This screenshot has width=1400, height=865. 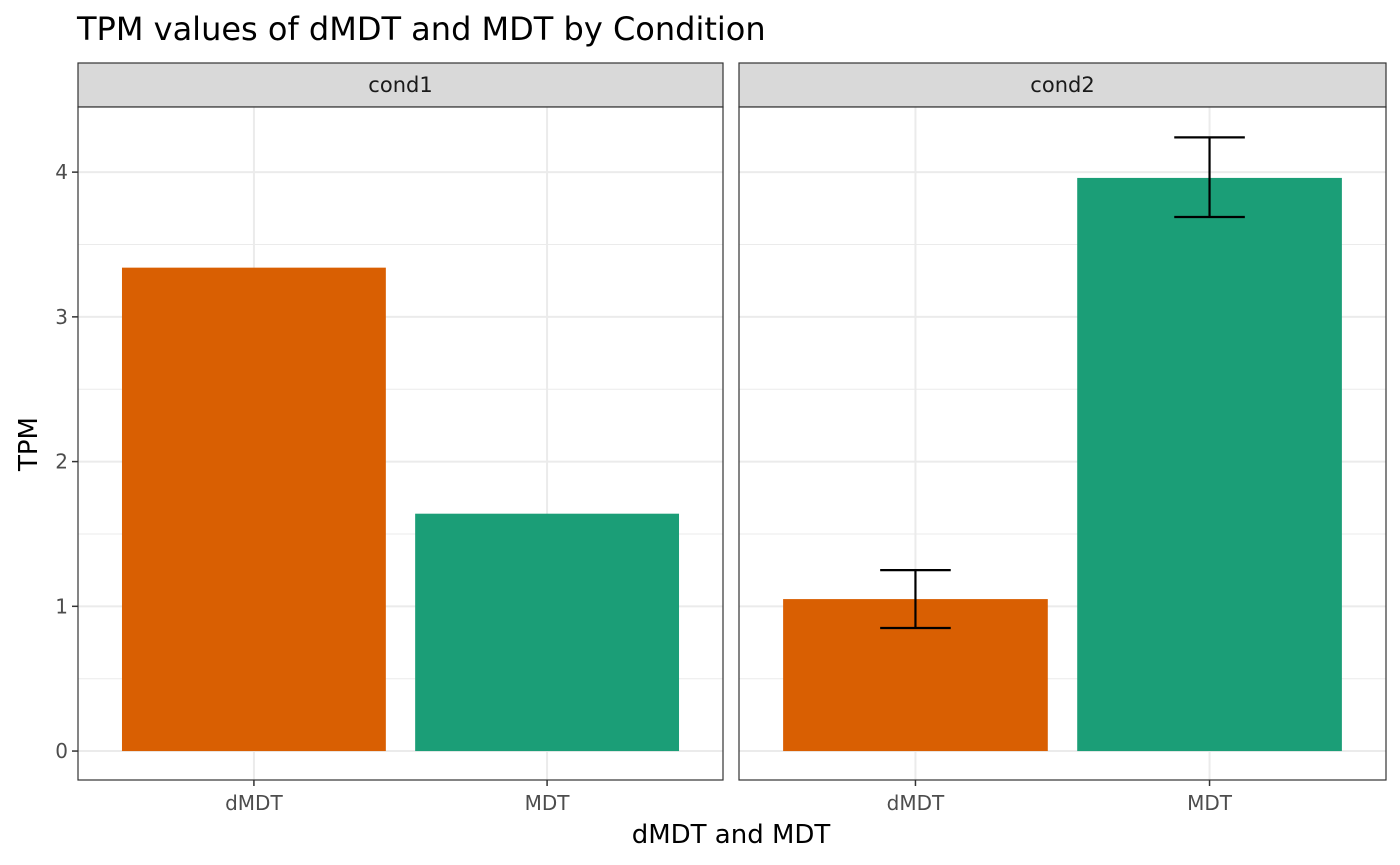 I want to click on facet-strip-label: cond1, so click(x=400, y=85).